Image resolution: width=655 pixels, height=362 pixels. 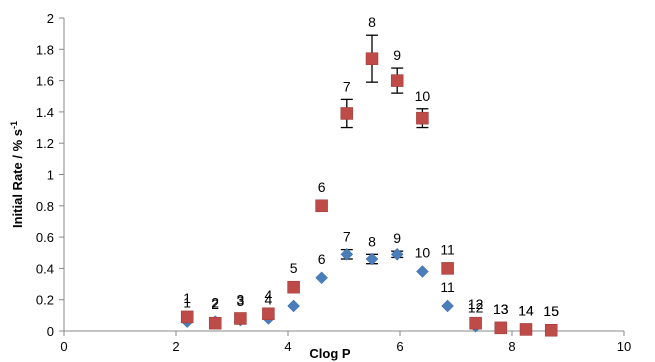 I want to click on y-tick-label: 0.2, so click(x=45, y=300).